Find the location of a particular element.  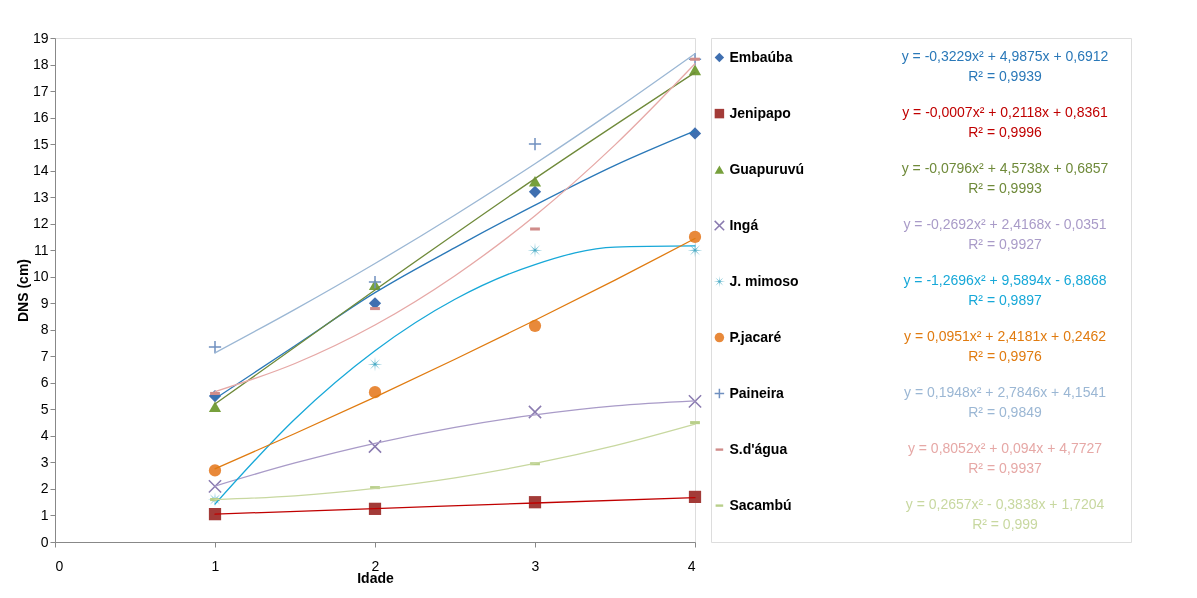

legend-label: P.jacaré is located at coordinates (755, 336).